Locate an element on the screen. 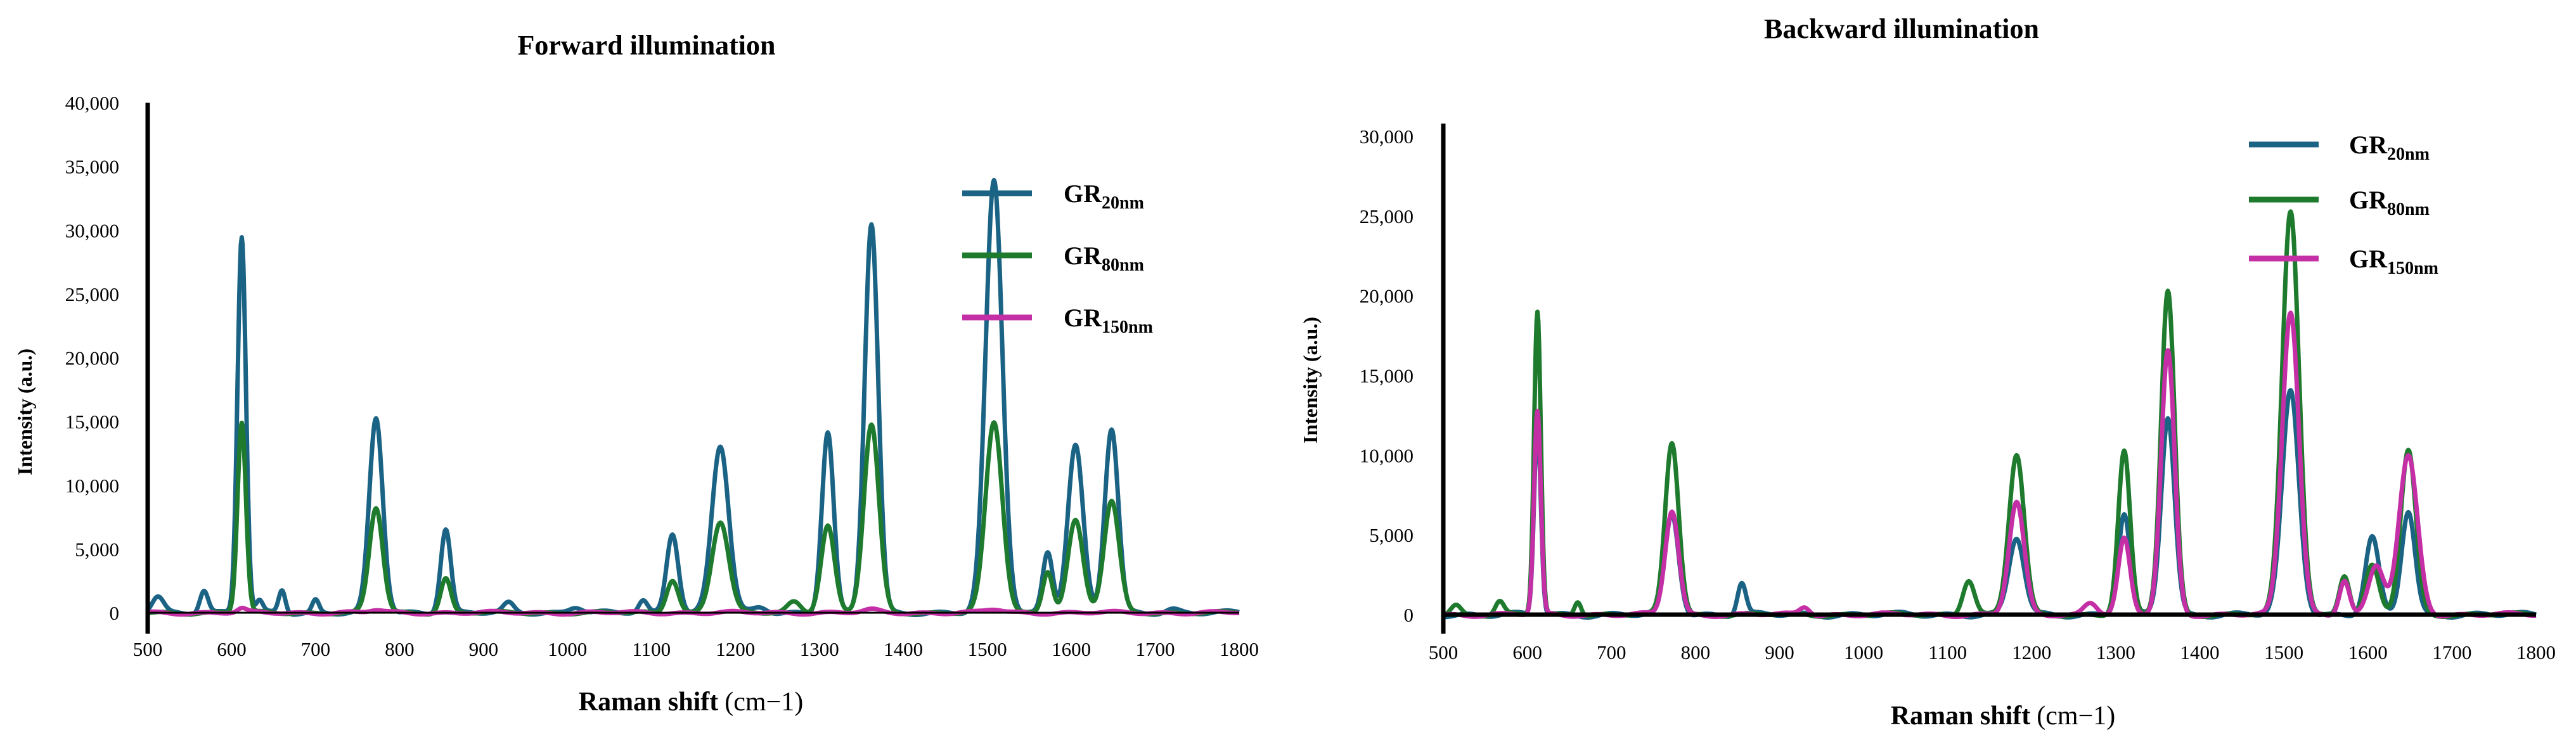 This screenshot has height=742, width=2576. y-tick-label: 35,000 is located at coordinates (92, 167).